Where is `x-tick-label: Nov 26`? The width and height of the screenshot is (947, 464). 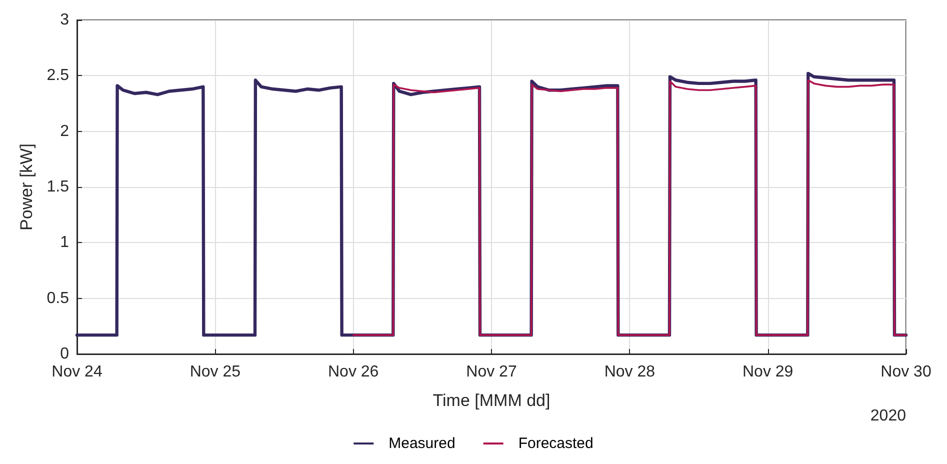
x-tick-label: Nov 26 is located at coordinates (353, 372).